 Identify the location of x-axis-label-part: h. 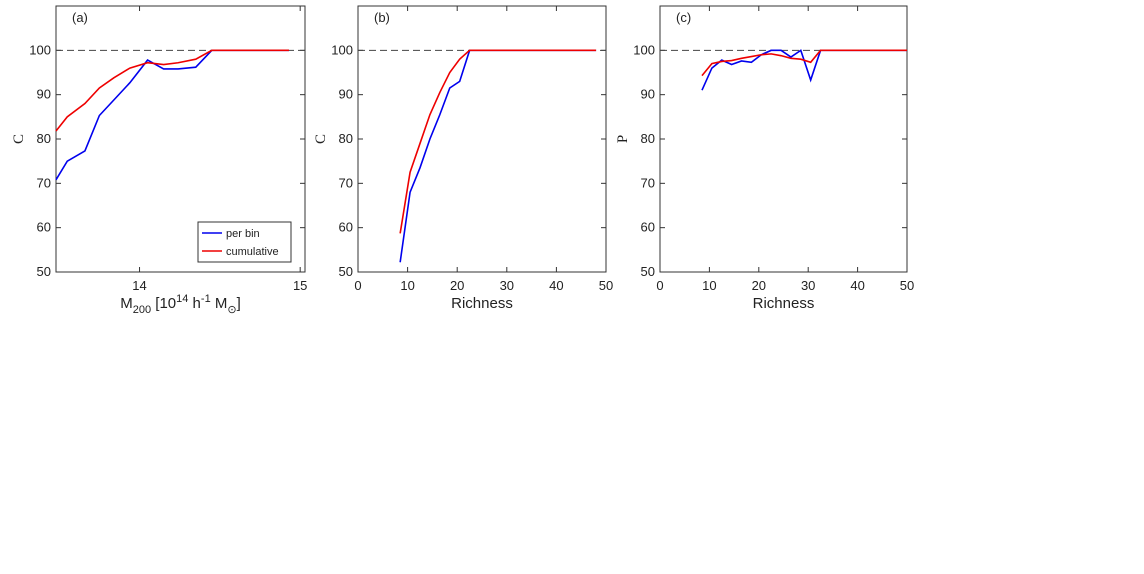
(194, 303).